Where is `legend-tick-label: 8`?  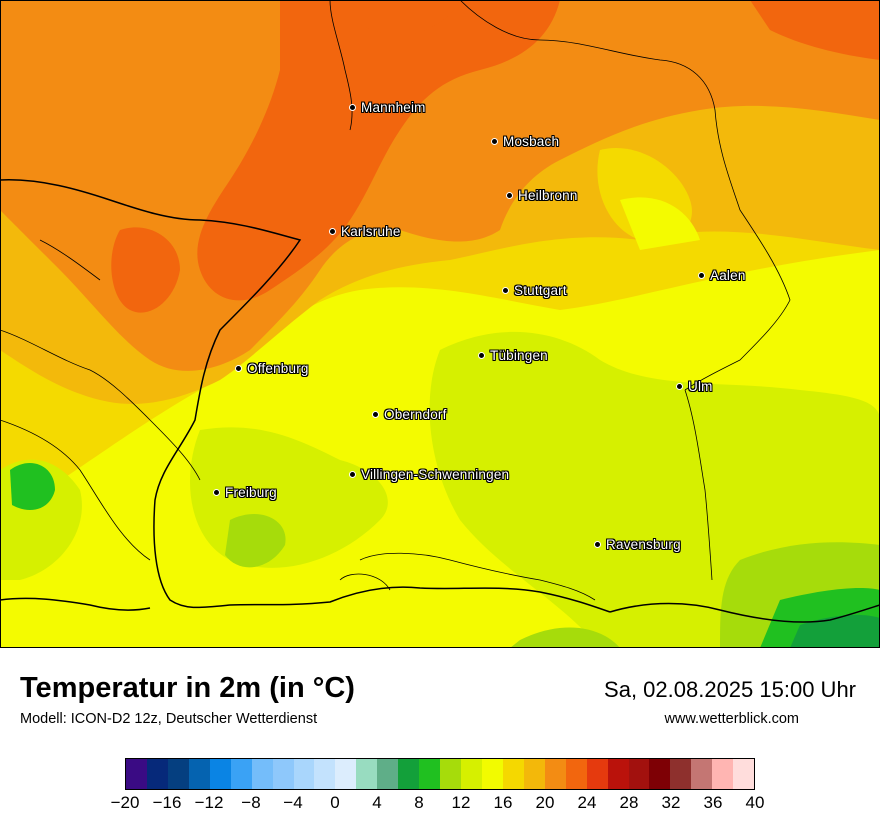 legend-tick-label: 8 is located at coordinates (419, 802).